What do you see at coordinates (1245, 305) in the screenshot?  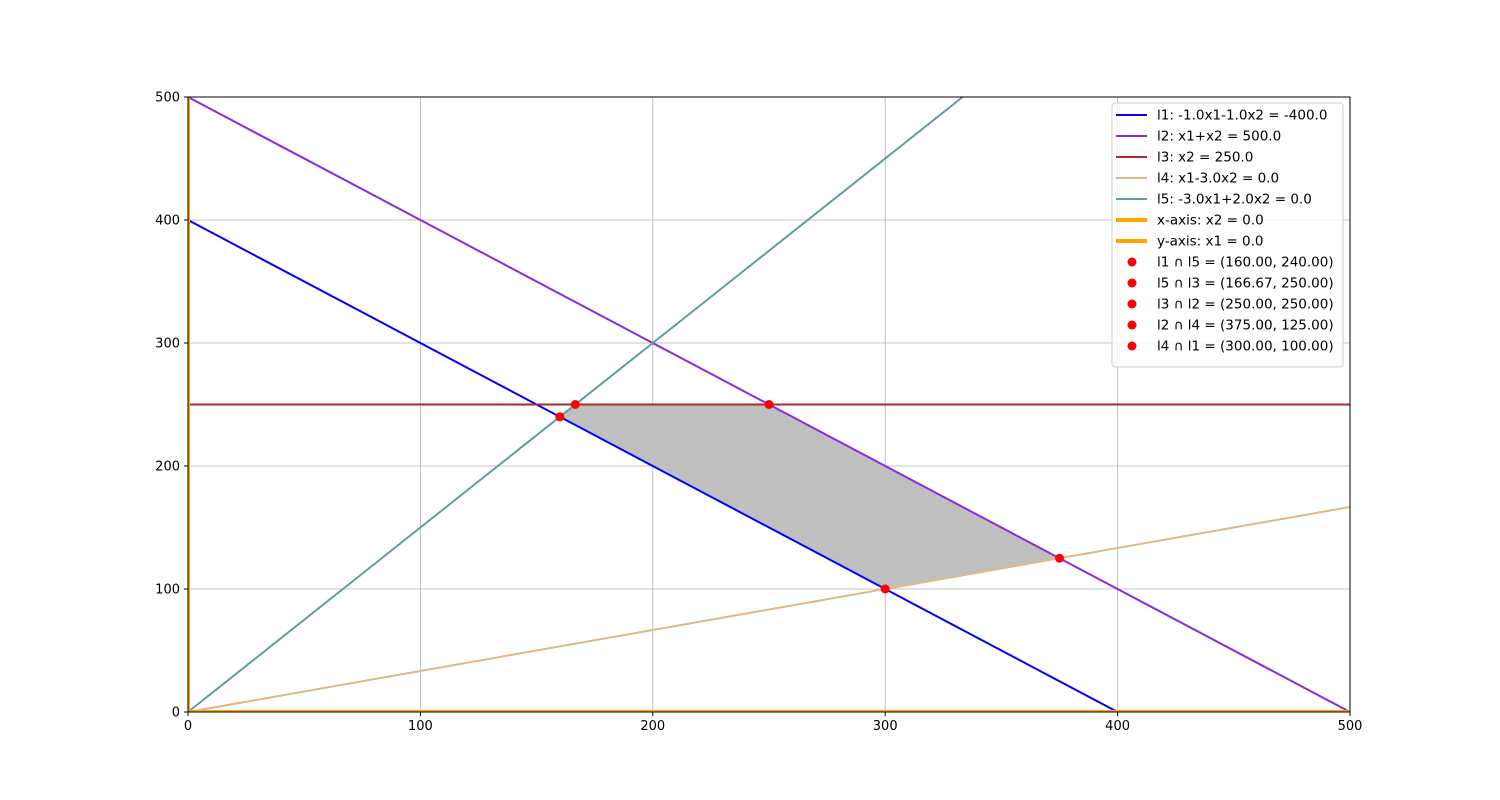 I see `legend-label: l3 ∩ l2 = (250.00, 250.00)` at bounding box center [1245, 305].